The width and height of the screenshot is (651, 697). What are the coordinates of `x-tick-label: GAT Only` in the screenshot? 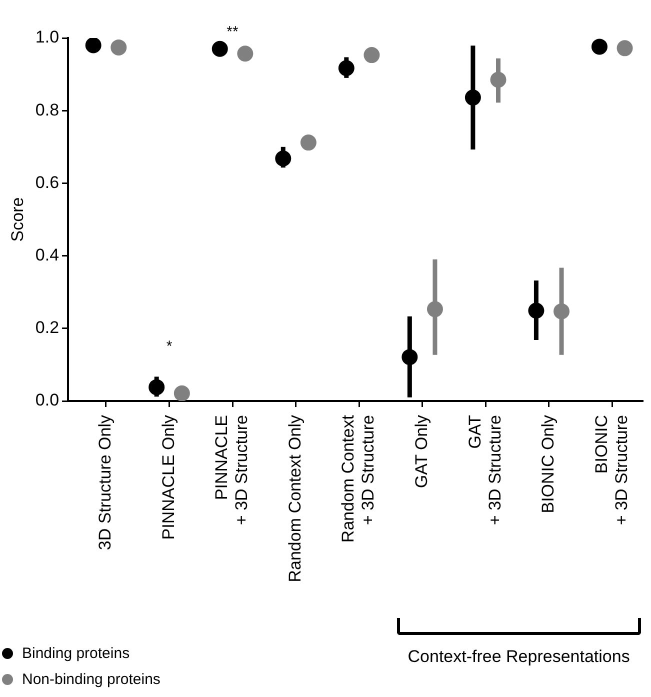 It's located at (422, 451).